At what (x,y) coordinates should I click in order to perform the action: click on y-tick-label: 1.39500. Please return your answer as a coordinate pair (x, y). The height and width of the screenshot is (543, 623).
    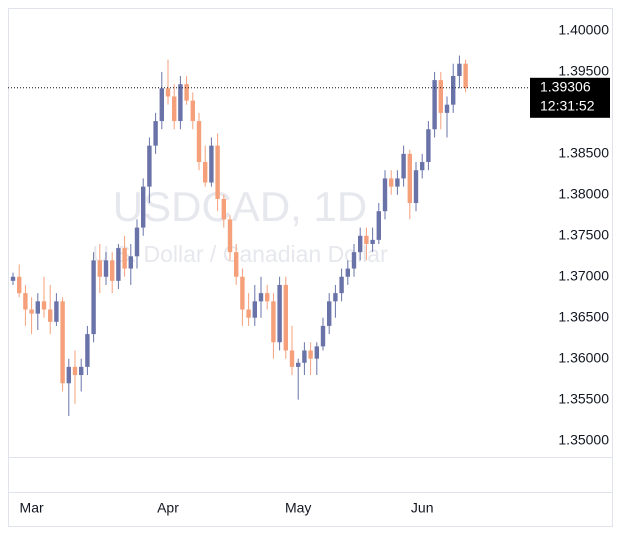
    Looking at the image, I should click on (583, 71).